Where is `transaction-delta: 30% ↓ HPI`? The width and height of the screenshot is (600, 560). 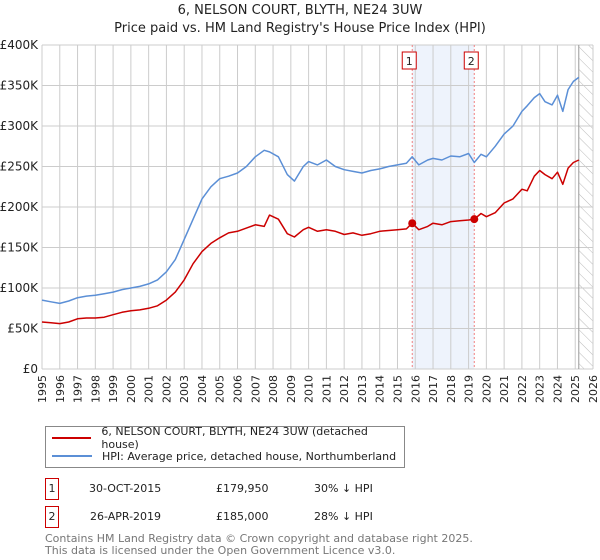 transaction-delta: 30% ↓ HPI is located at coordinates (343, 488).